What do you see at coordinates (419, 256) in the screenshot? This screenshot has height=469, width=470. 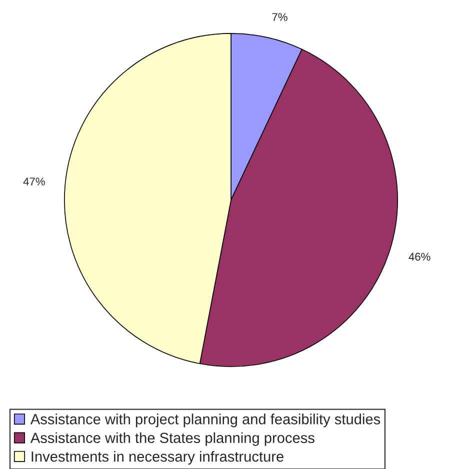 I see `data-label: 46%` at bounding box center [419, 256].